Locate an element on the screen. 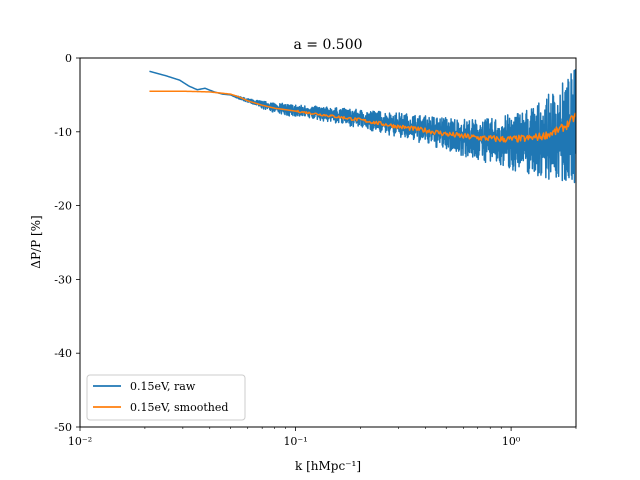  y-tick-label: -40 is located at coordinates (63, 353).